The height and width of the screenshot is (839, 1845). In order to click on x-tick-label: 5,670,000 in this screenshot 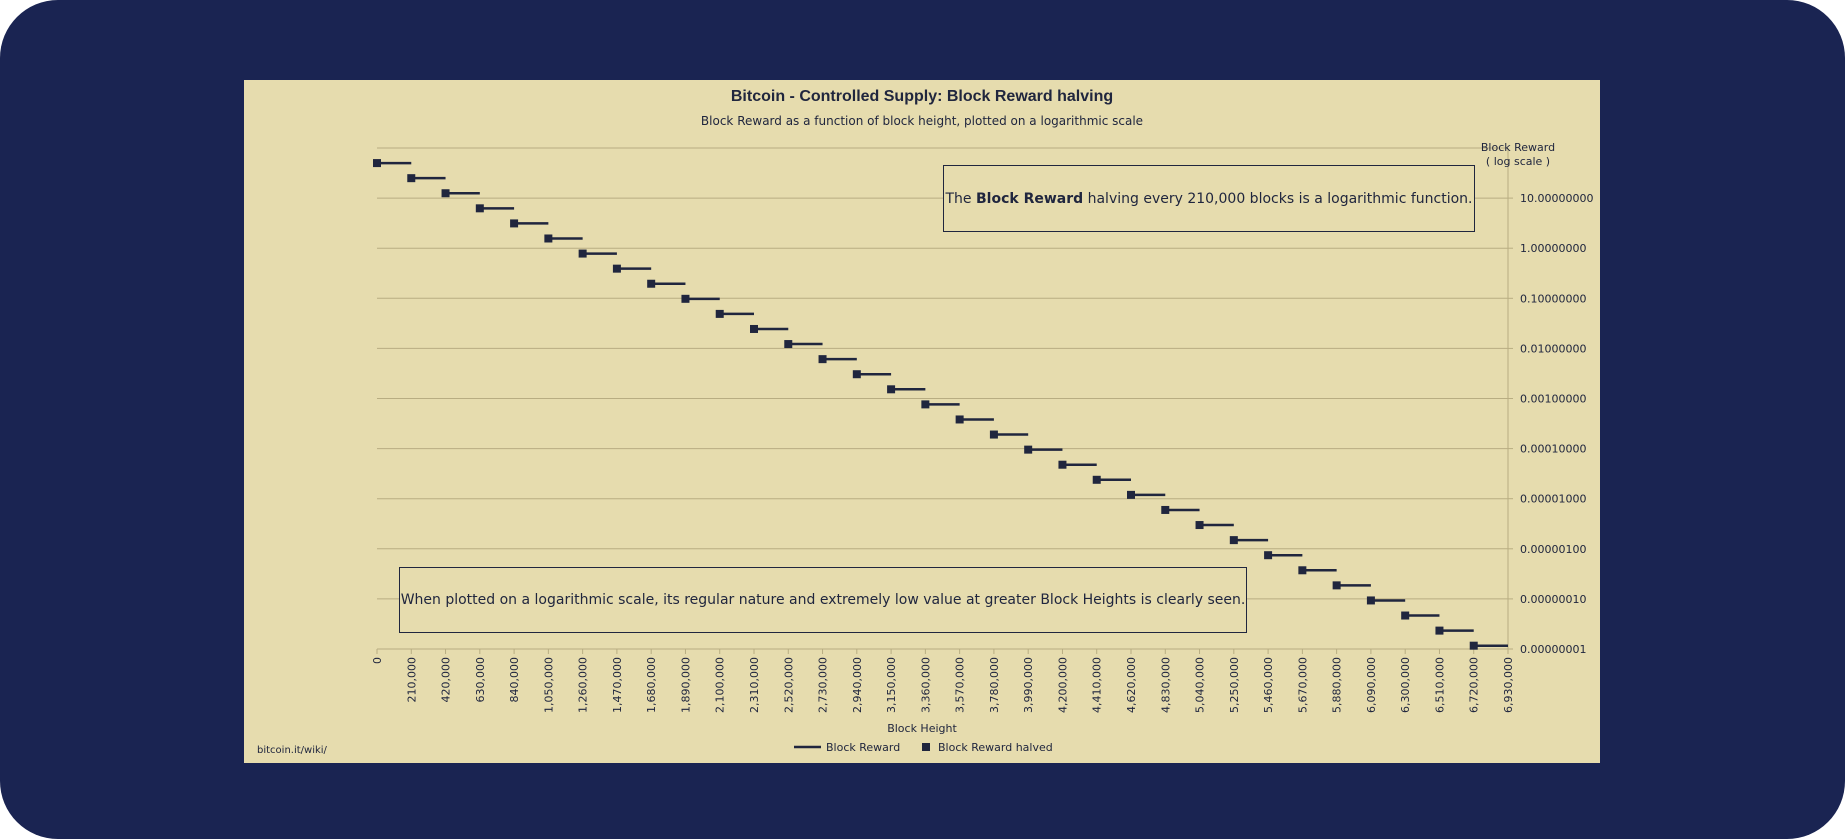, I will do `click(1302, 685)`.